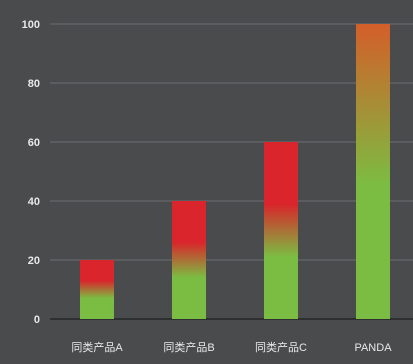  I want to click on x-tick-label: PANDA, so click(373, 348).